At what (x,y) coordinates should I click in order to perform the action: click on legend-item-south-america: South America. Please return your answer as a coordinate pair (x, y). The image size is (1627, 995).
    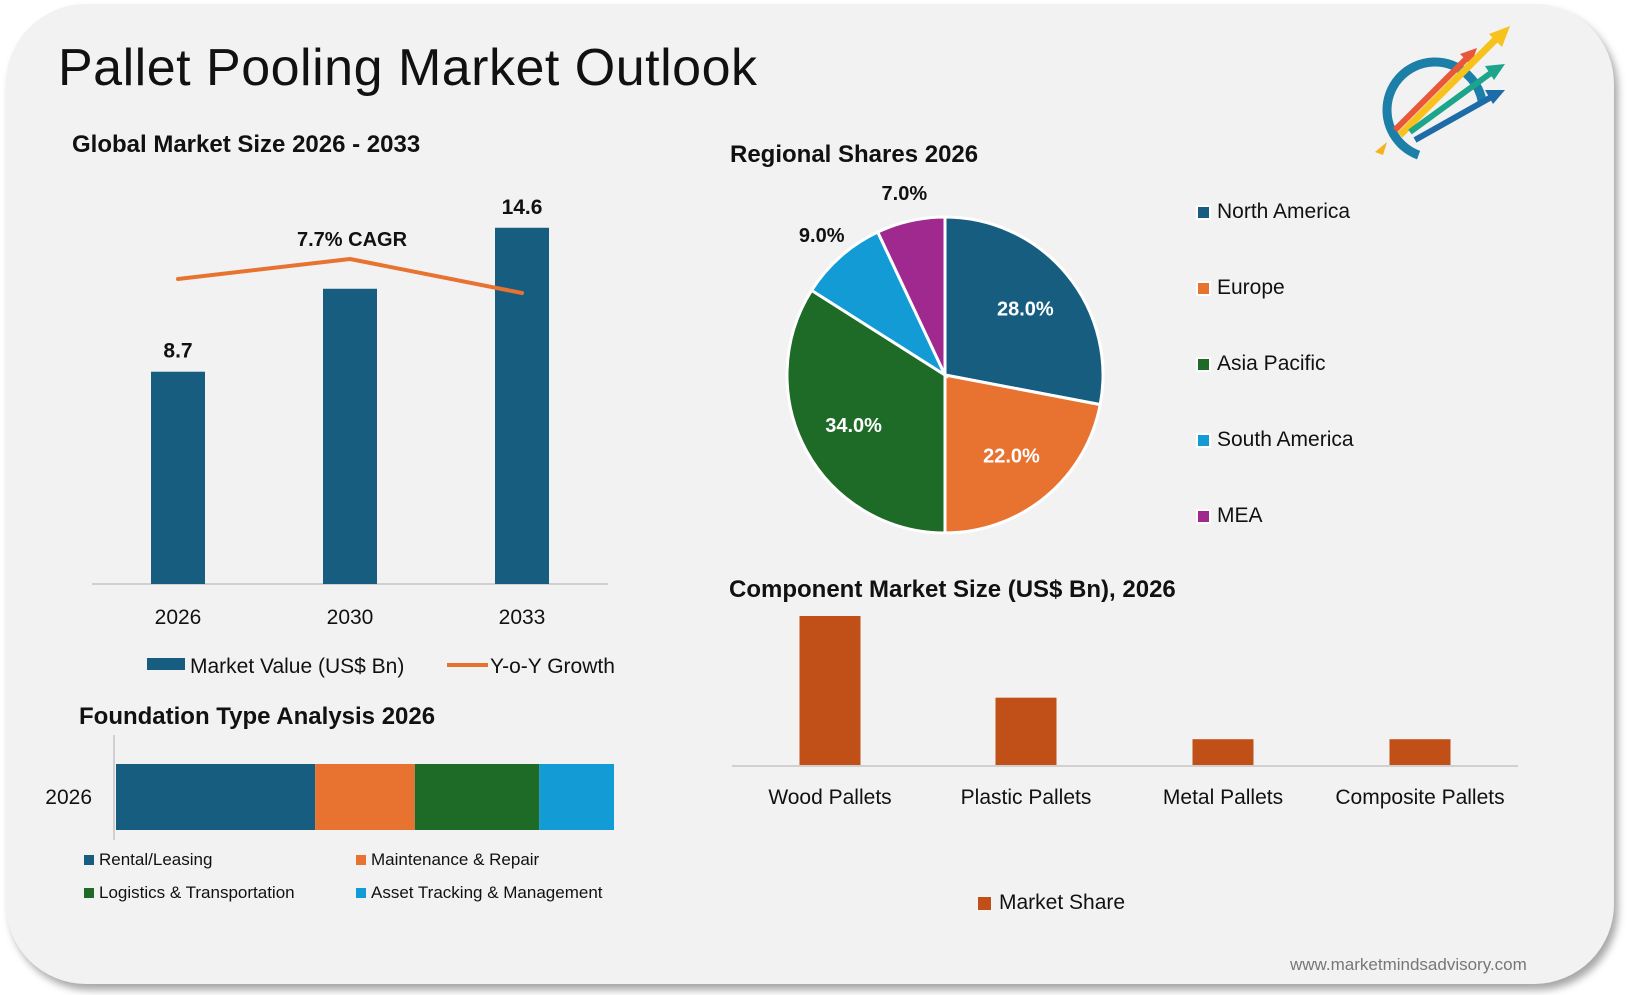
    Looking at the image, I should click on (1275, 440).